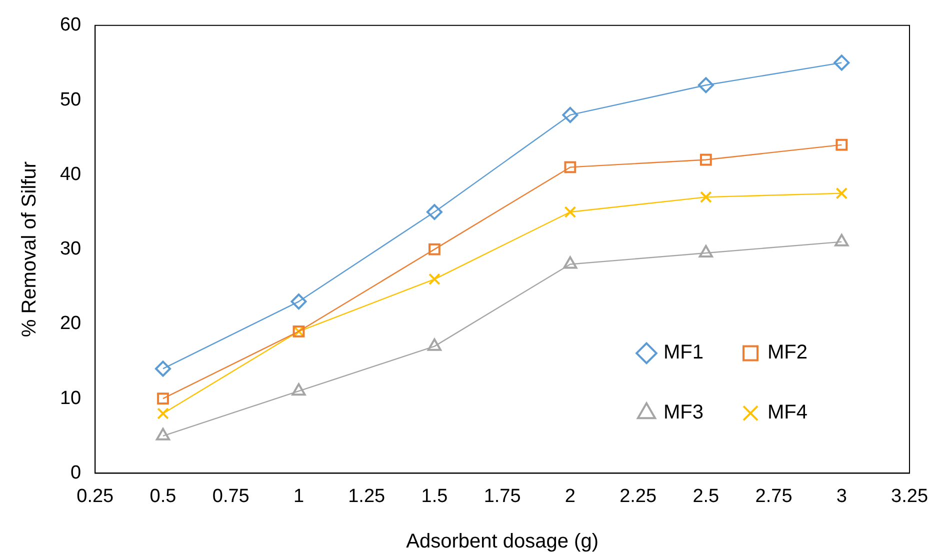 The image size is (940, 556). I want to click on x-tick-label: 0.5, so click(163, 496).